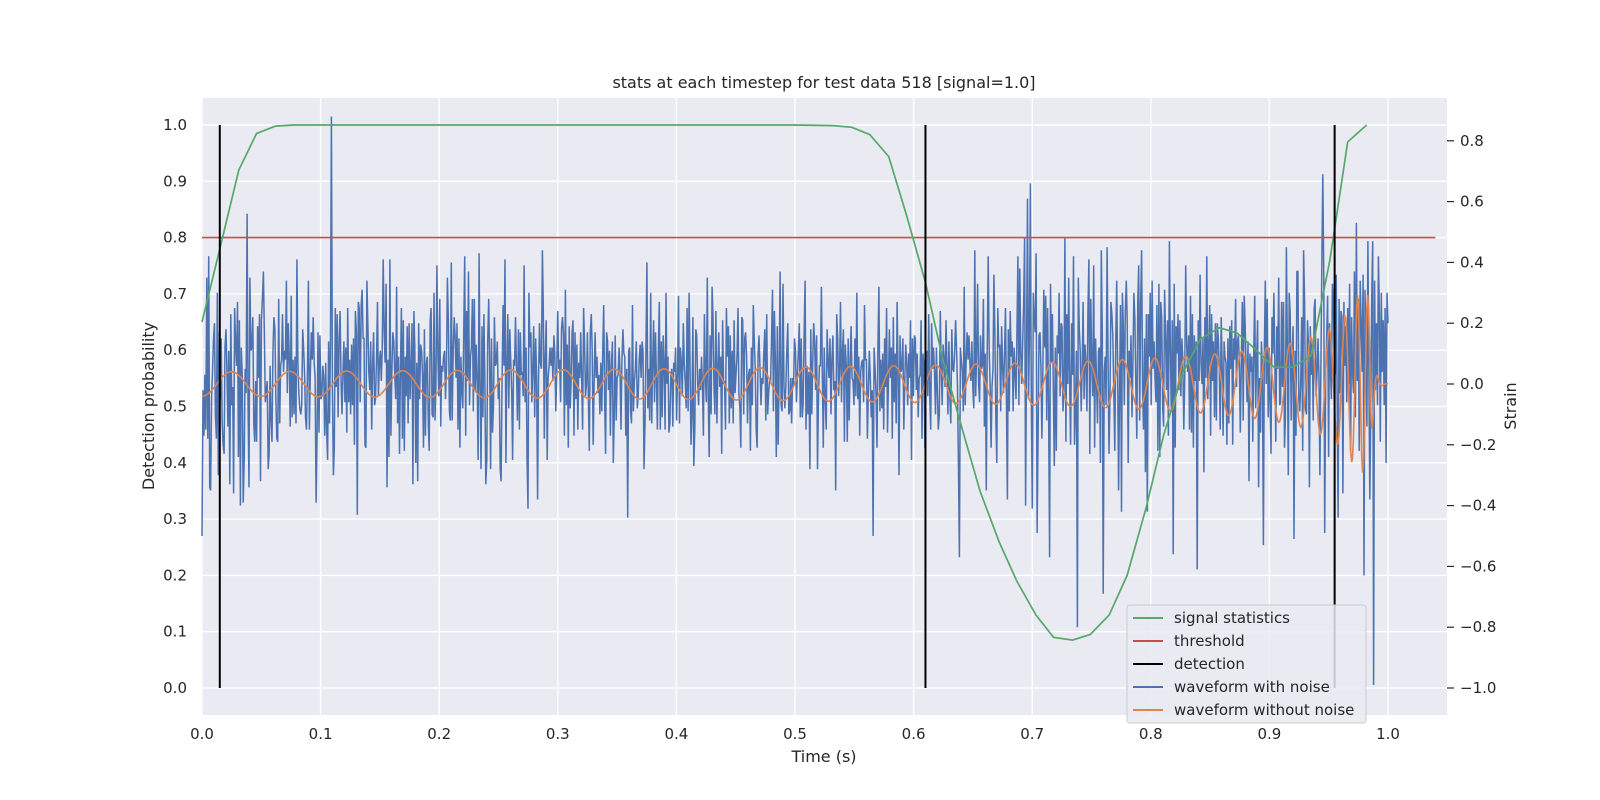  I want to click on x-tick-label: 0.8, so click(1151, 734).